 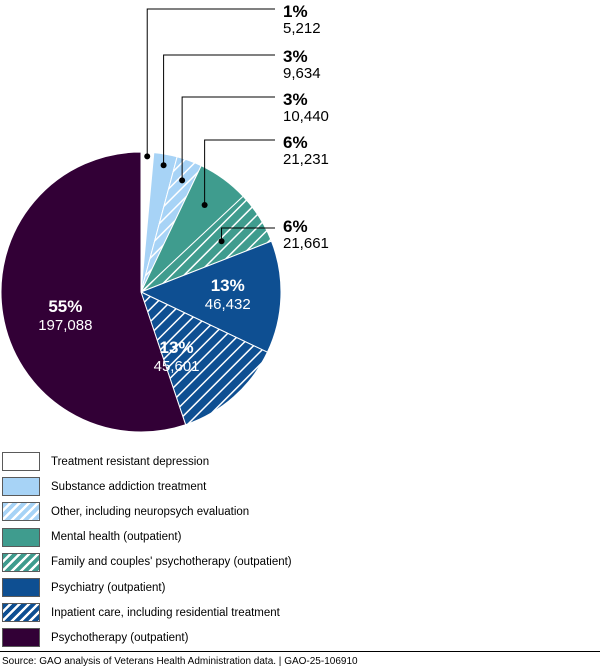 What do you see at coordinates (177, 366) in the screenshot?
I see `slice-count-label: 45,601` at bounding box center [177, 366].